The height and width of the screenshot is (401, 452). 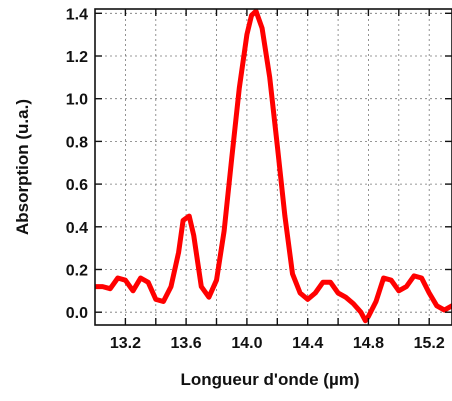 What do you see at coordinates (246, 343) in the screenshot?
I see `x-tick-label: 14.0` at bounding box center [246, 343].